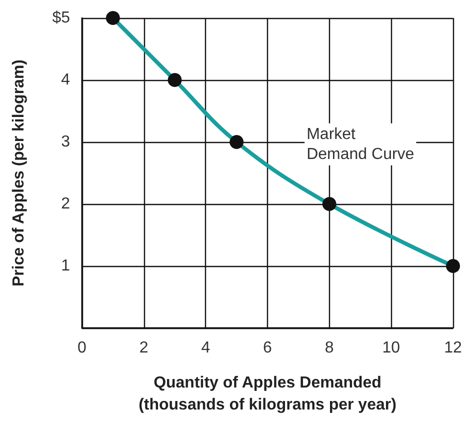 The image size is (471, 436). Describe the element at coordinates (267, 348) in the screenshot. I see `x-tick-label: 6` at that location.